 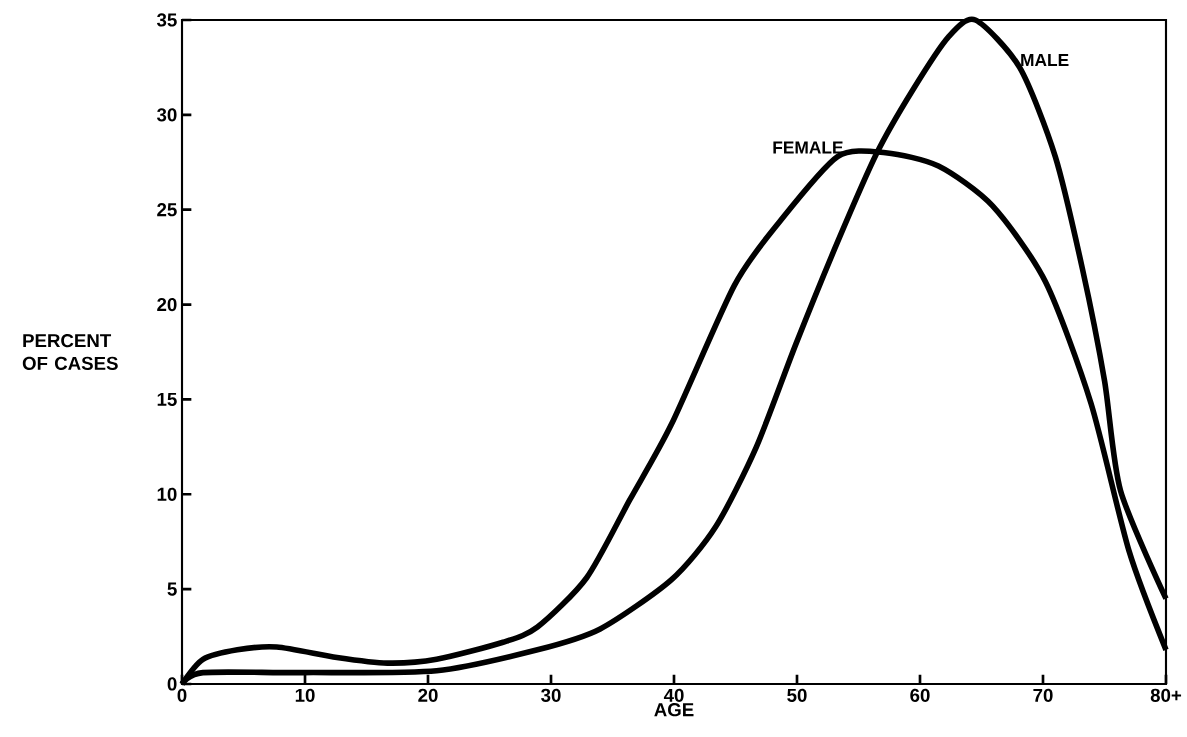 What do you see at coordinates (305, 695) in the screenshot?
I see `x-tick-label: 10` at bounding box center [305, 695].